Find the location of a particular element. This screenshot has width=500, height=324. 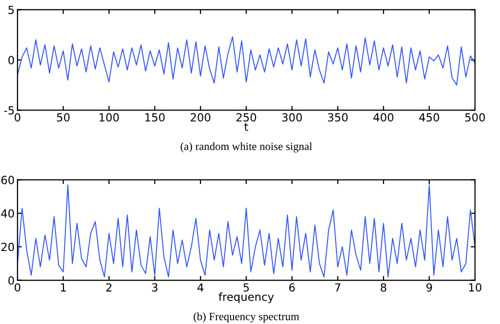

x-tick-label: 450 is located at coordinates (429, 117).